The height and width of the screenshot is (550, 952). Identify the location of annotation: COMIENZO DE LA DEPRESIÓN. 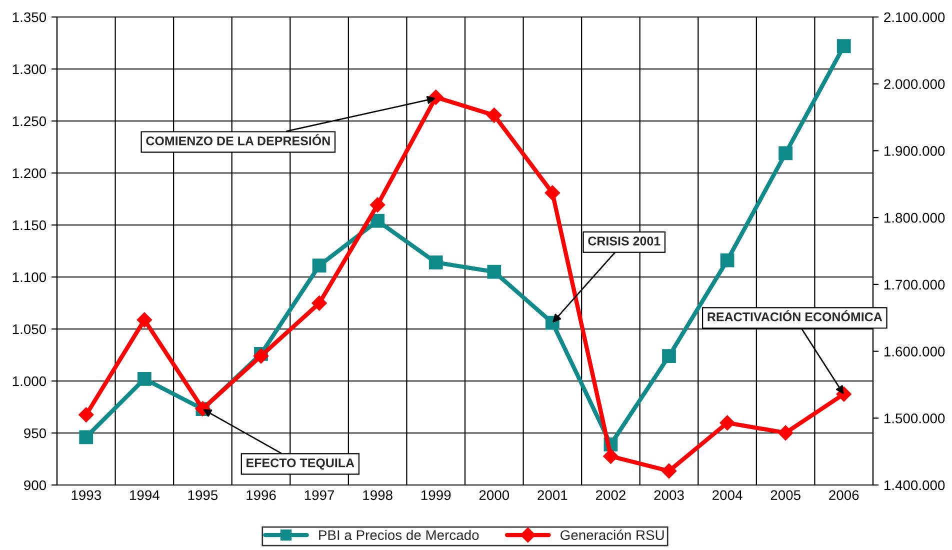
(238, 140).